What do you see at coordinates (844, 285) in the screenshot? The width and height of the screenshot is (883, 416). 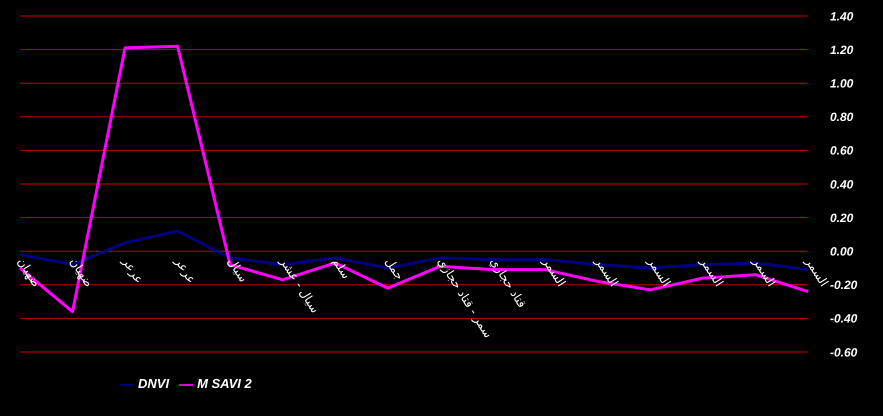 I see `y-tick-label: -0.20` at bounding box center [844, 285].